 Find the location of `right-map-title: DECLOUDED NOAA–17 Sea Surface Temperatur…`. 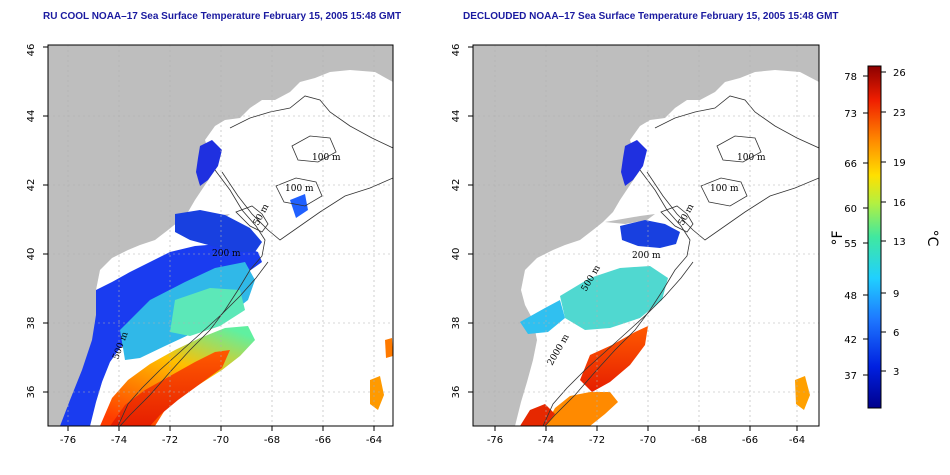

right-map-title: DECLOUDED NOAA–17 Sea Surface Temperatur… is located at coordinates (651, 16).